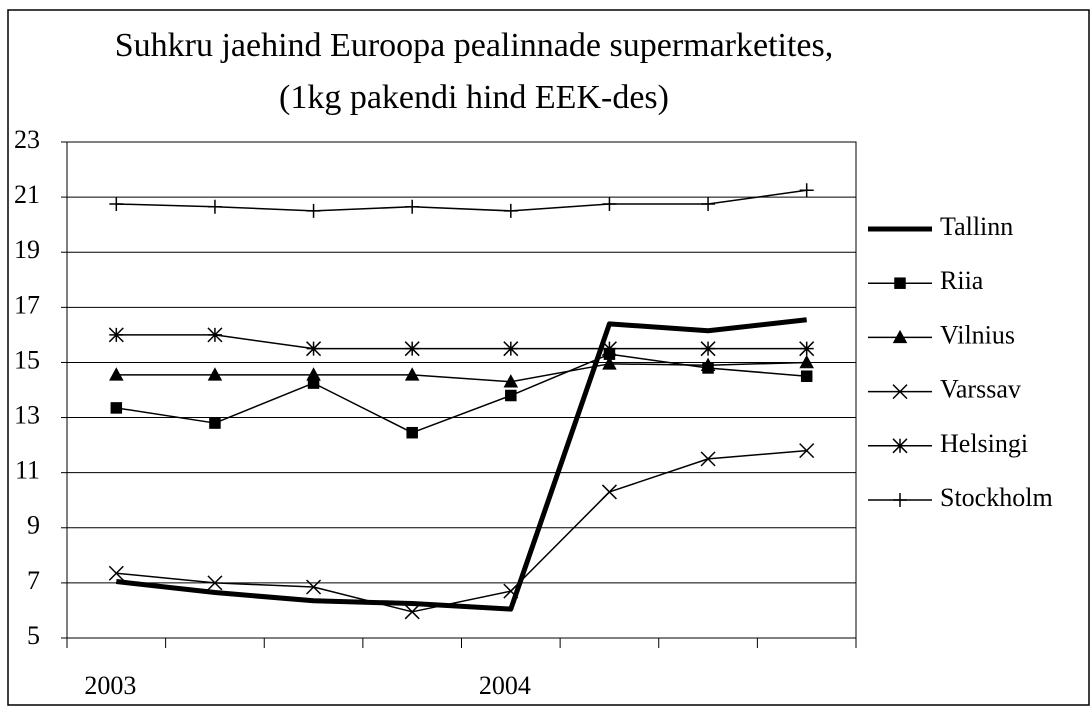 This screenshot has height=706, width=1090. I want to click on y-tick-label: 17, so click(27, 304).